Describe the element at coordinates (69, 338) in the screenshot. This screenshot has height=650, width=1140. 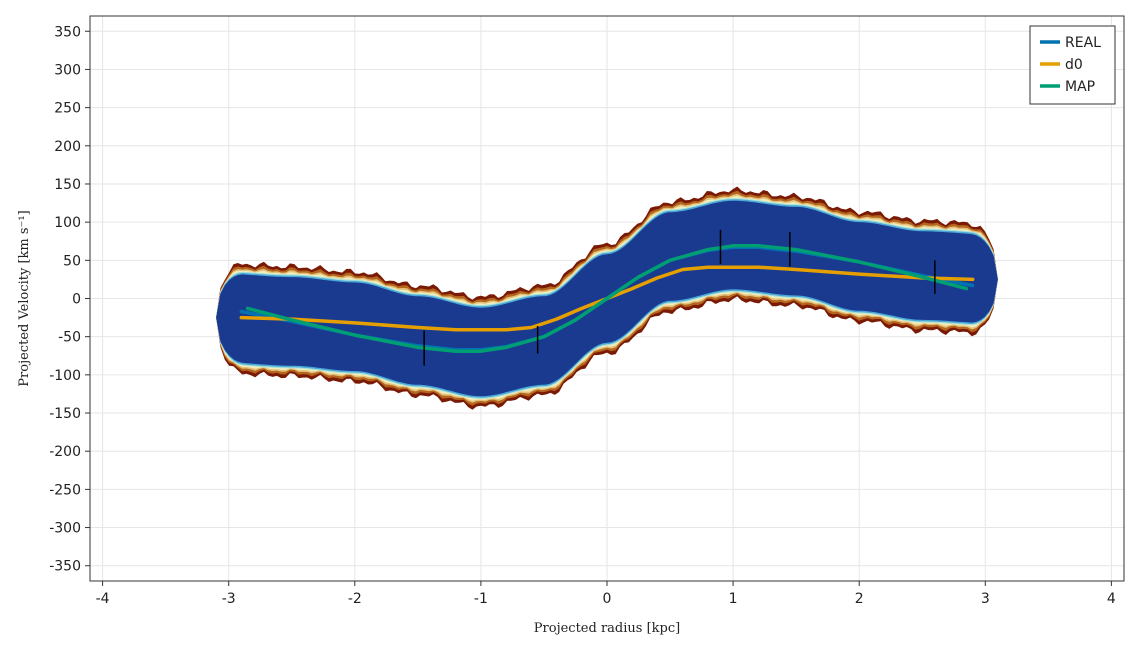
I see `y-tick-label: -50` at that location.